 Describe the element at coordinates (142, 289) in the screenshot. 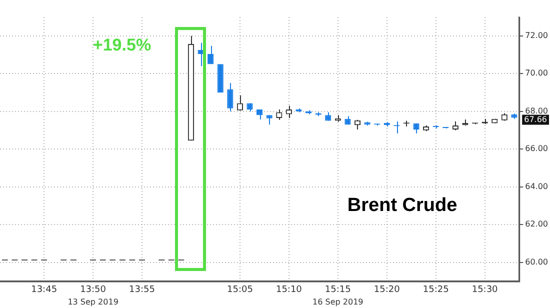

I see `x-tick-label: 13:55` at that location.